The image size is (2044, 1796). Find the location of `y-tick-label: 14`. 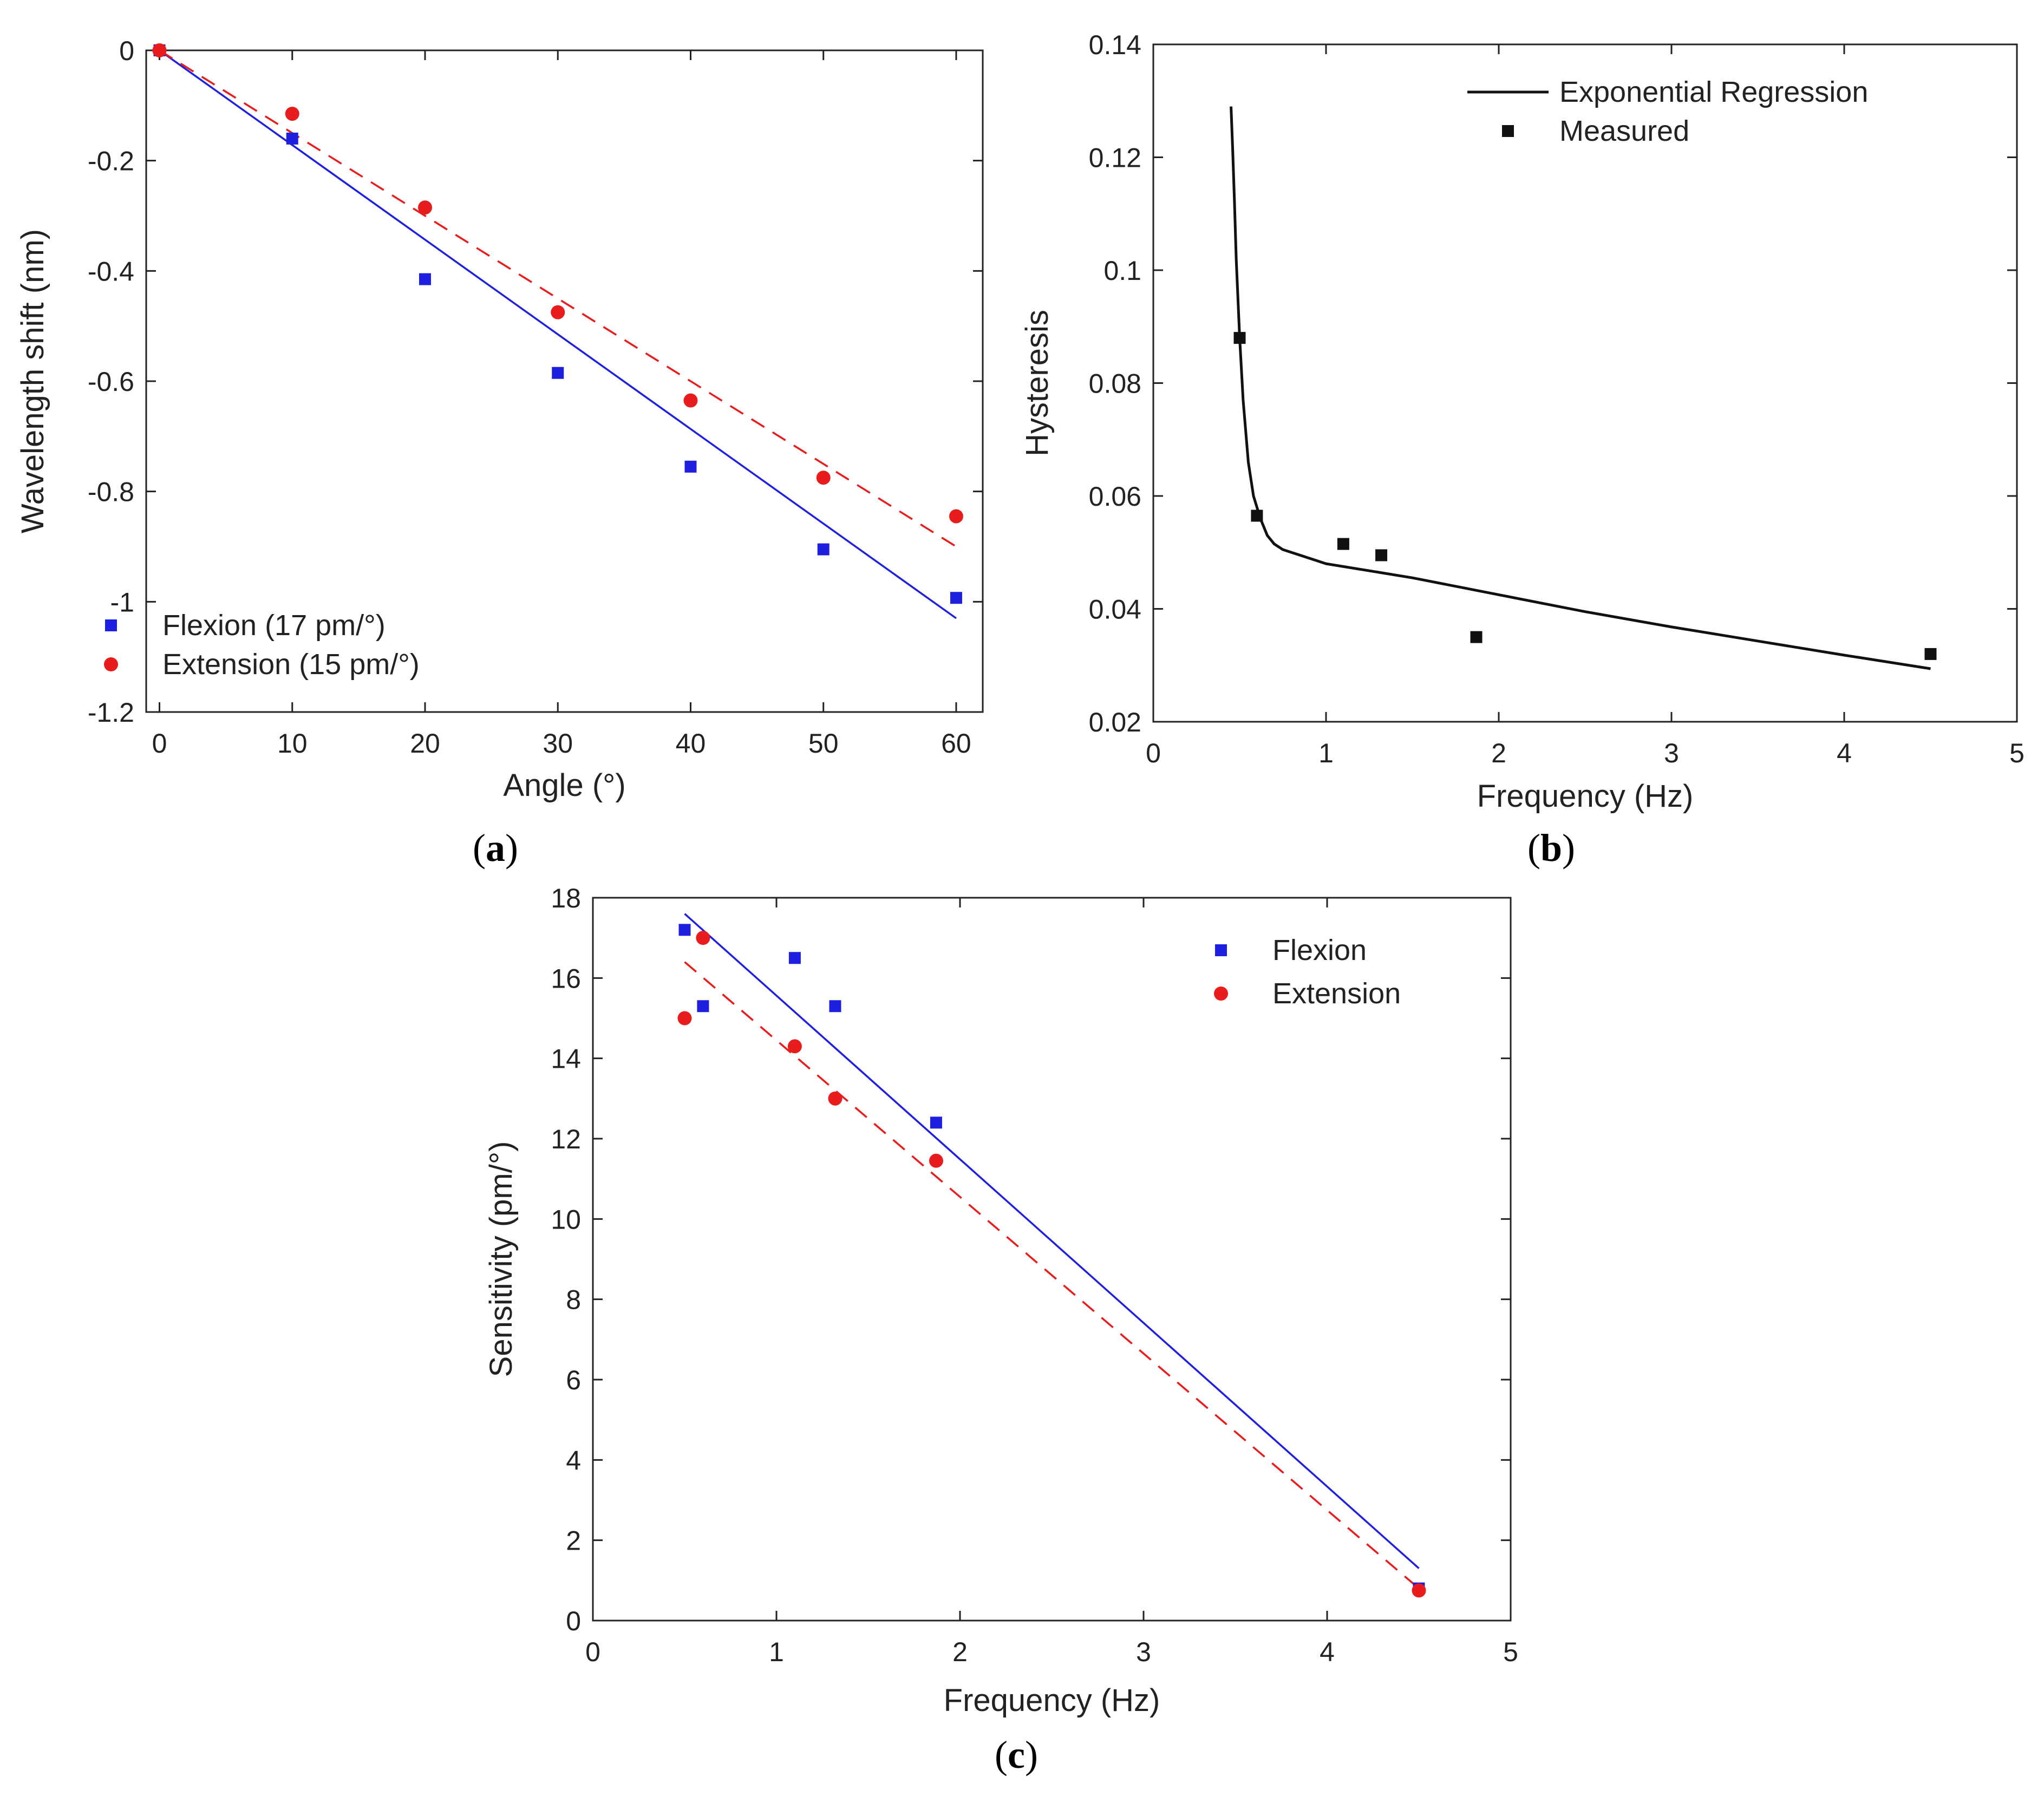

y-tick-label: 14 is located at coordinates (566, 1059).